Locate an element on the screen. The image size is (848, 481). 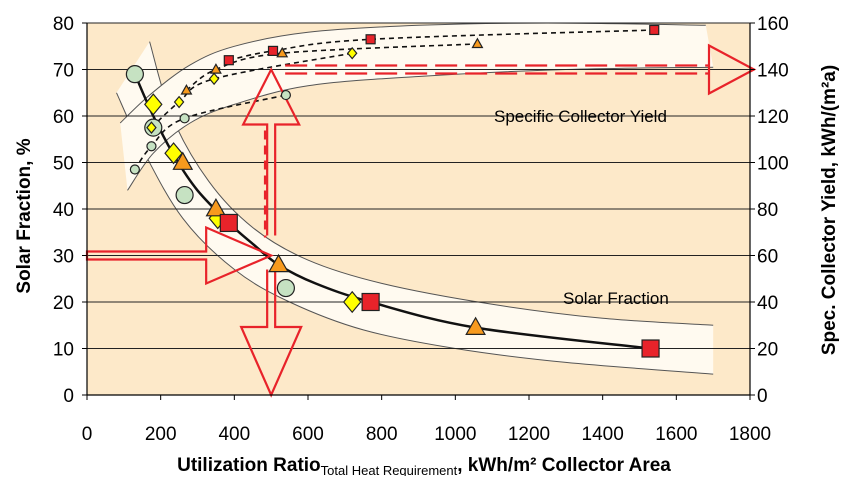
annotation-specific-collector-yield: Specific Collector Yield is located at coordinates (580, 116).